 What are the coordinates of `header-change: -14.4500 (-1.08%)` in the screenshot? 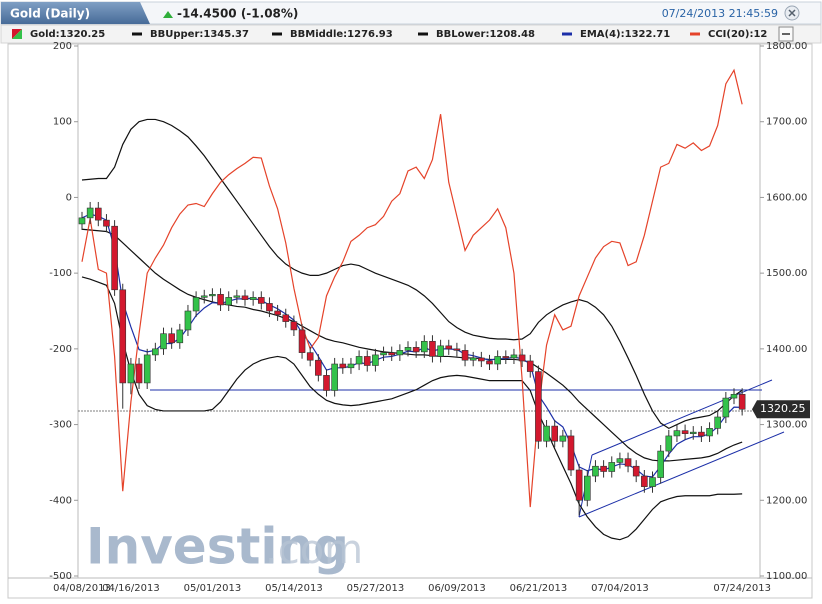 It's located at (237, 14).